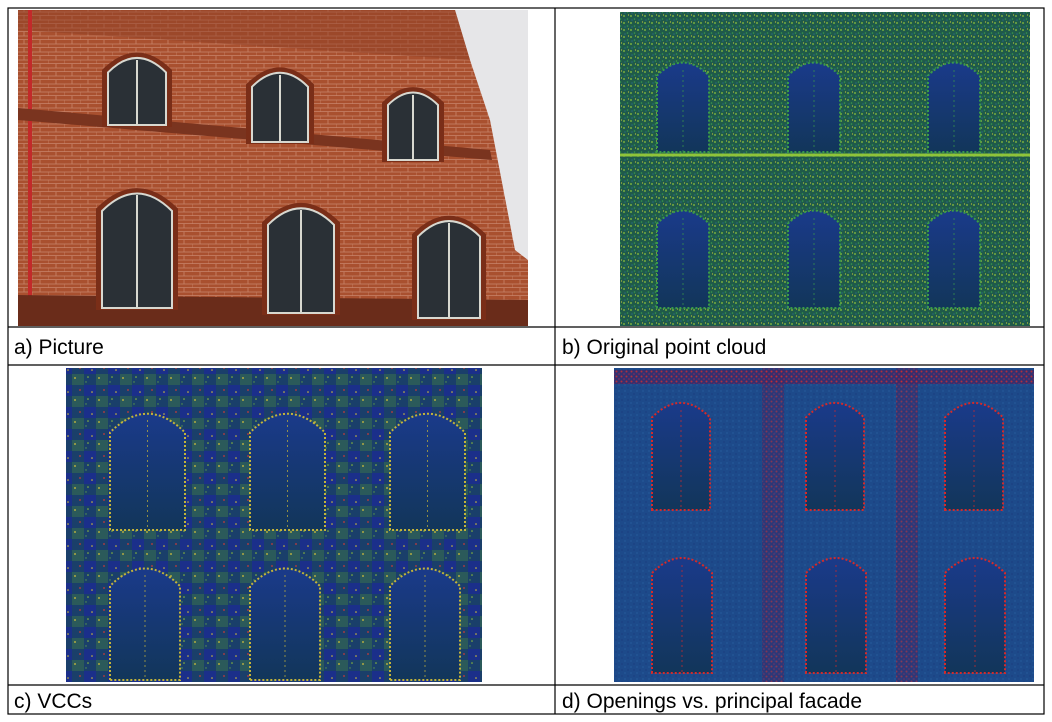  Describe the element at coordinates (287, 546) in the screenshot. I see `vcc-windows` at that location.